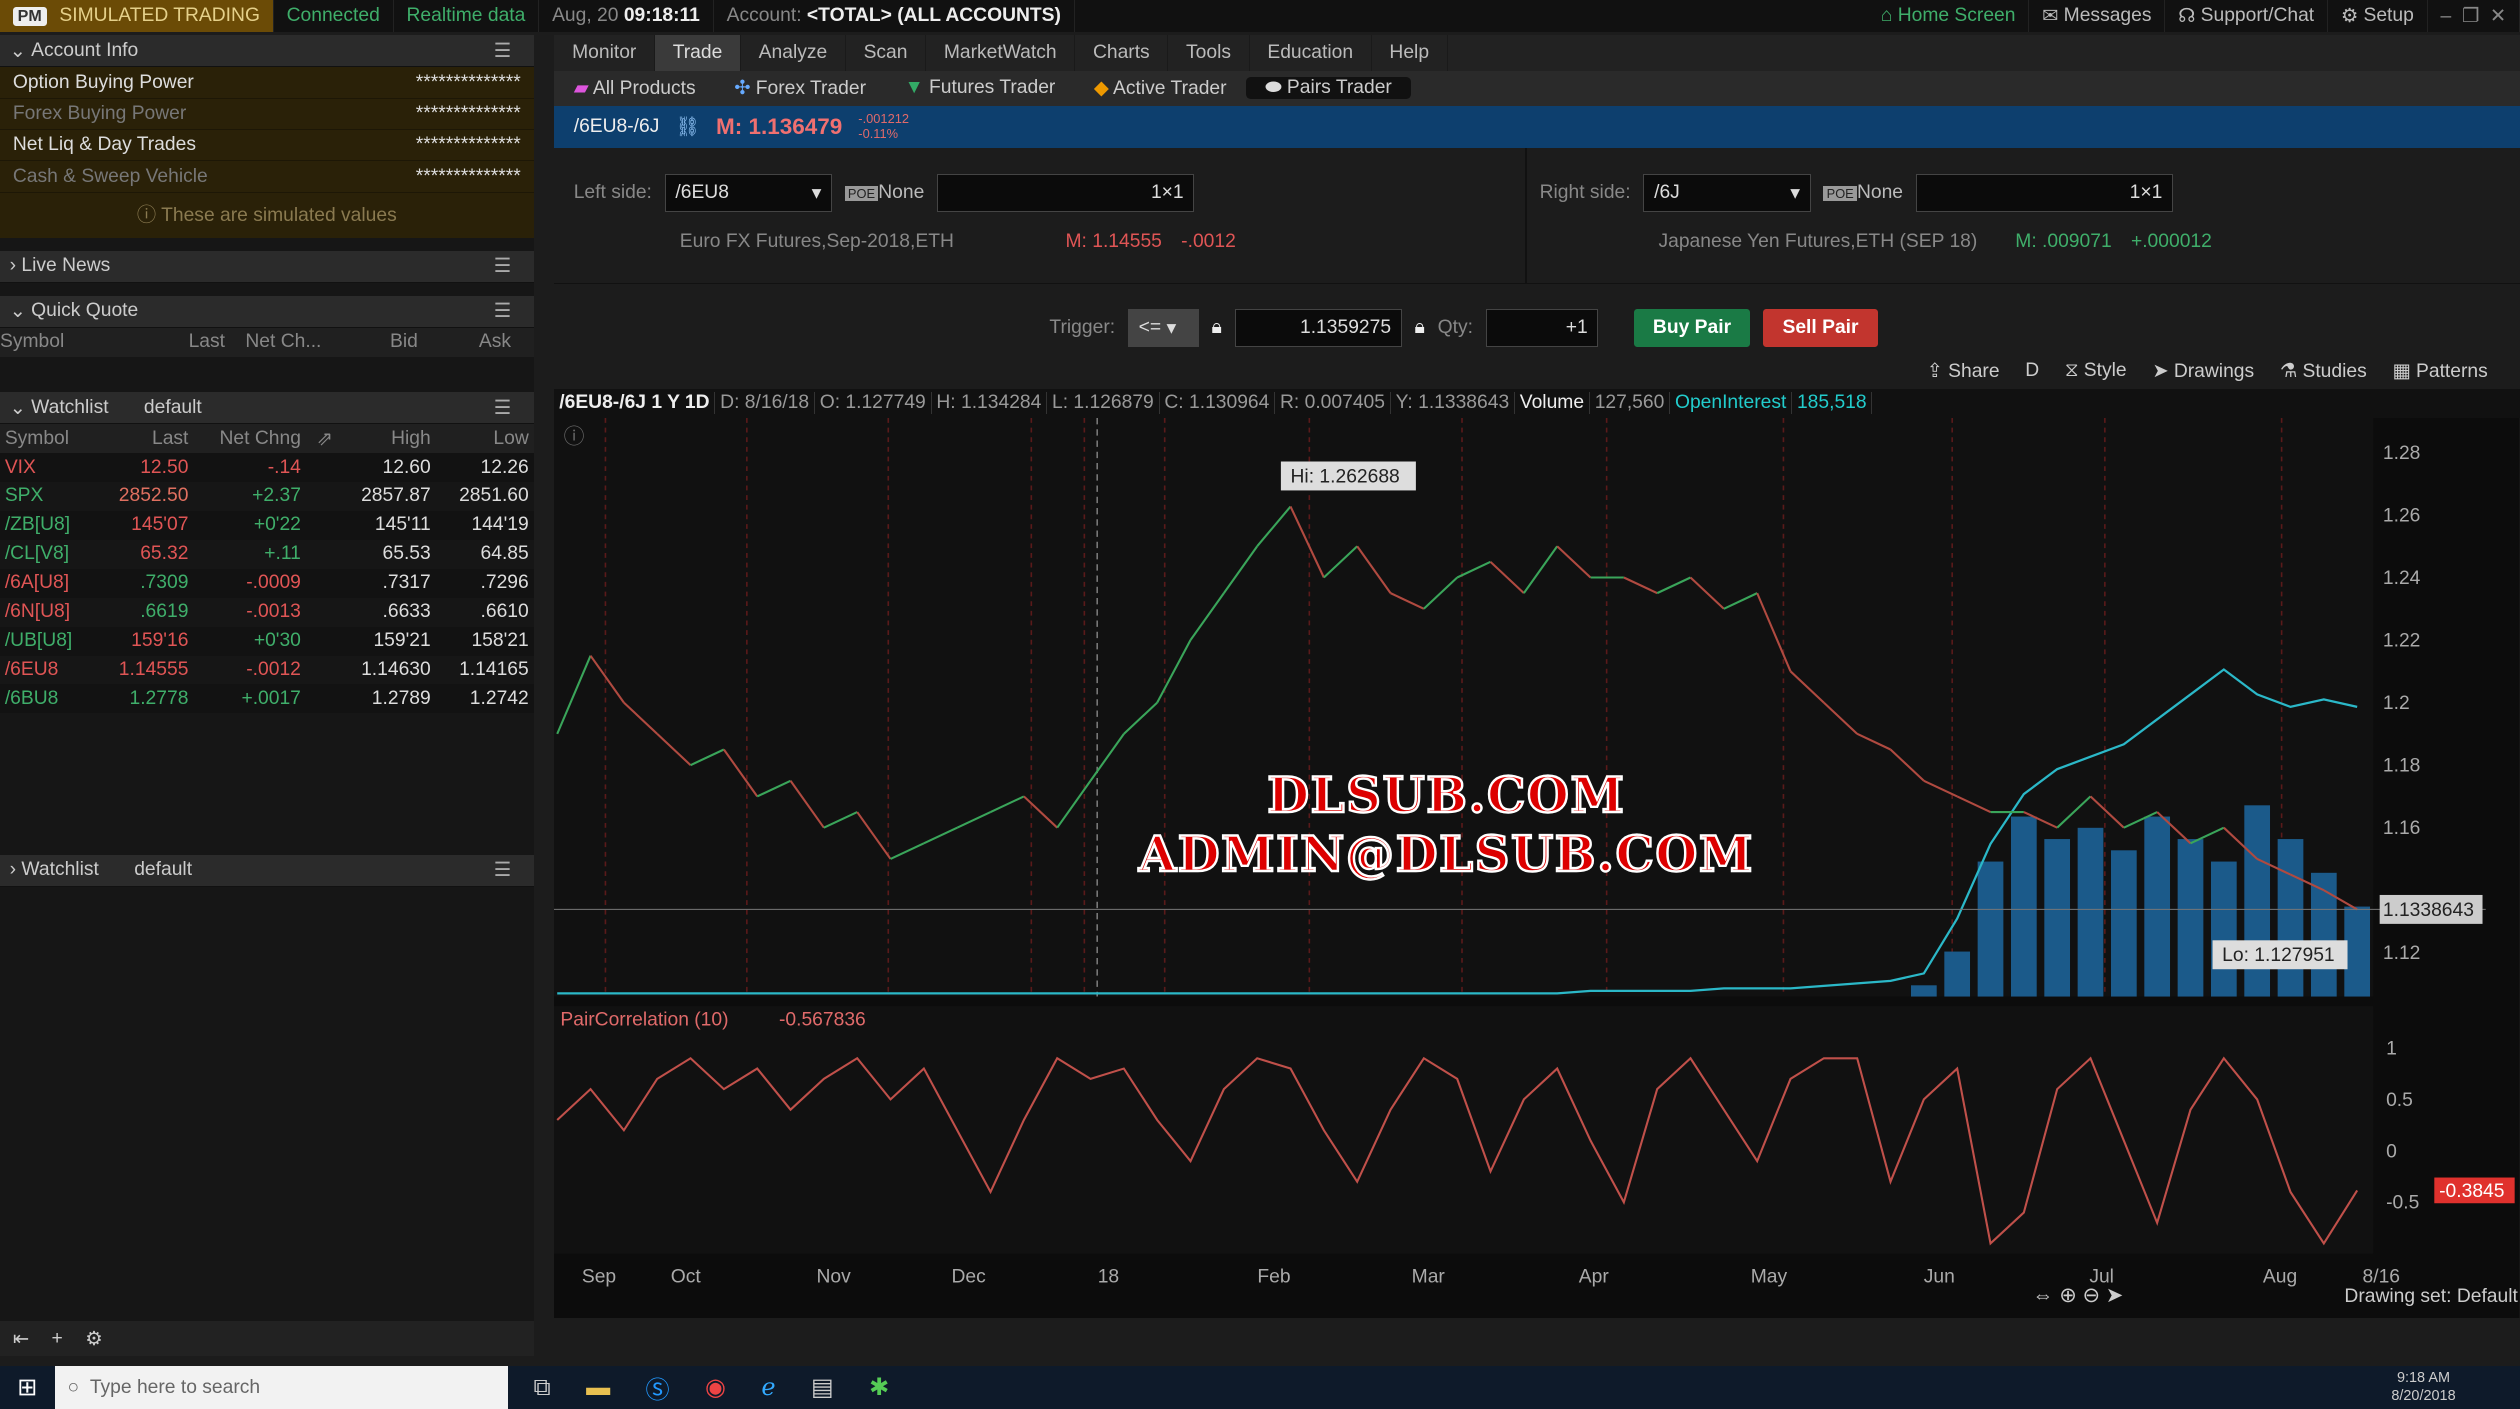 The height and width of the screenshot is (1409, 2520). What do you see at coordinates (616, 126) in the screenshot?
I see `pair-symbol: /6EU8-/6J` at bounding box center [616, 126].